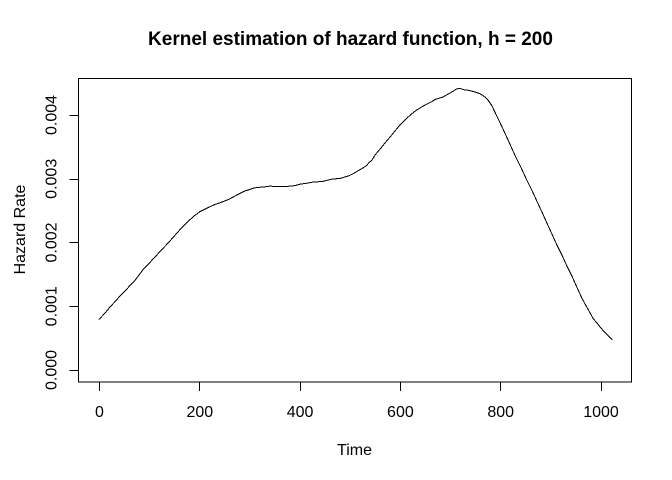  I want to click on svg-text: 0.000, so click(51, 370).